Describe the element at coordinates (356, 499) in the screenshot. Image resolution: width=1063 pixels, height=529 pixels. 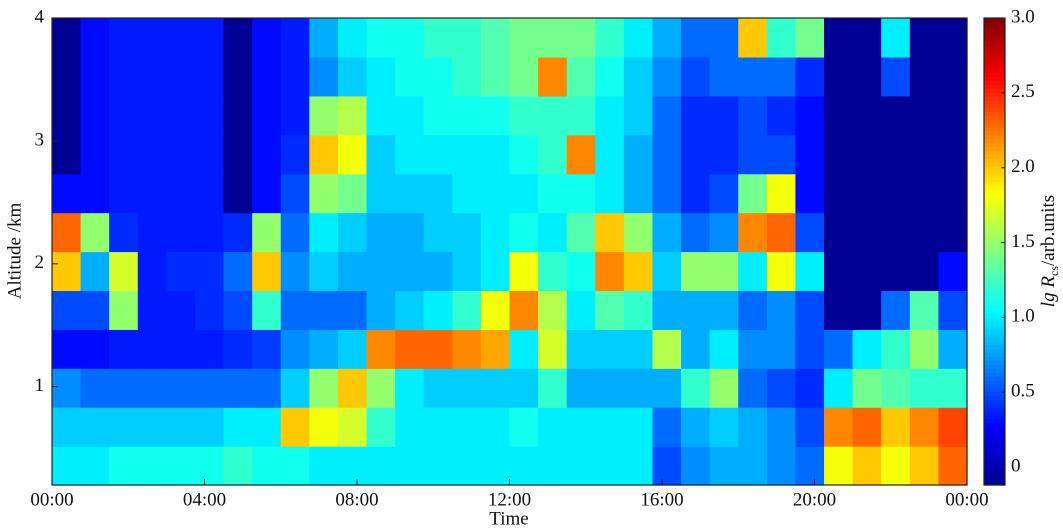
I see `x-tick-label: 08:00` at that location.